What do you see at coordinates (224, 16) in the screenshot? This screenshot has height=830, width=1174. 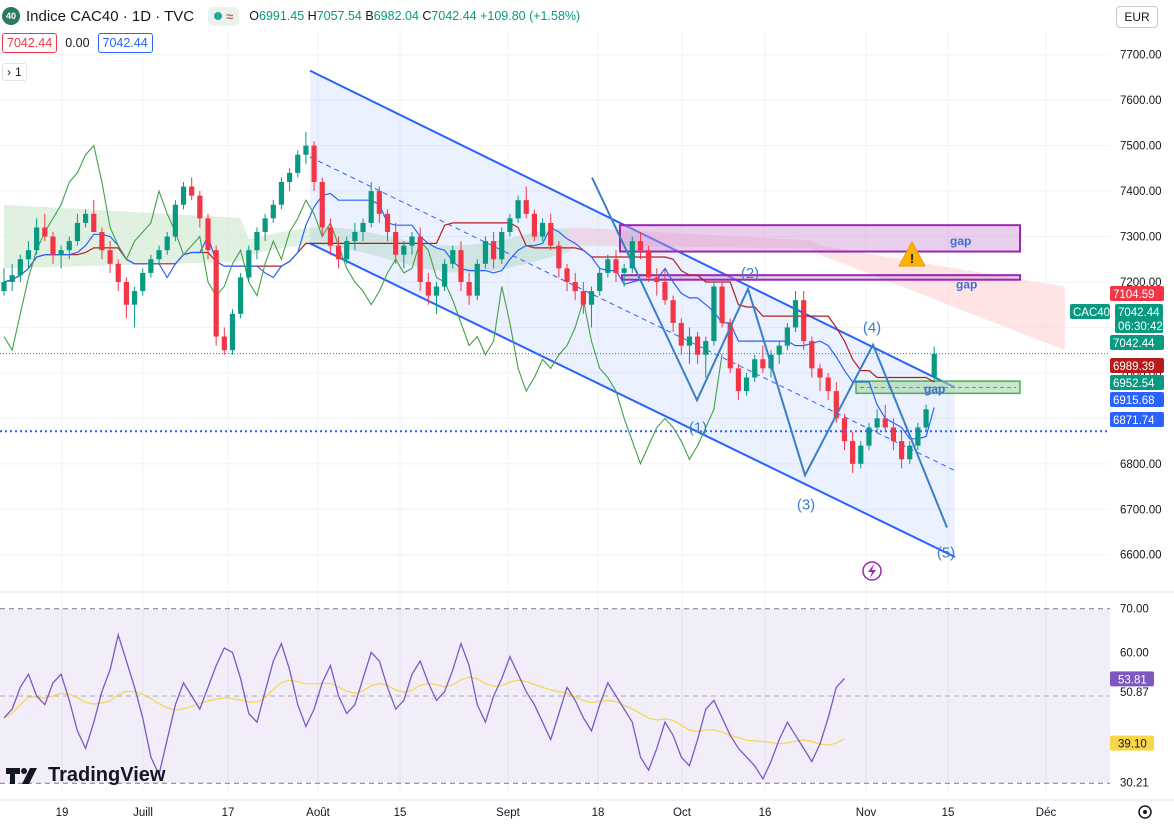 I see `market-status-pill: ≈` at bounding box center [224, 16].